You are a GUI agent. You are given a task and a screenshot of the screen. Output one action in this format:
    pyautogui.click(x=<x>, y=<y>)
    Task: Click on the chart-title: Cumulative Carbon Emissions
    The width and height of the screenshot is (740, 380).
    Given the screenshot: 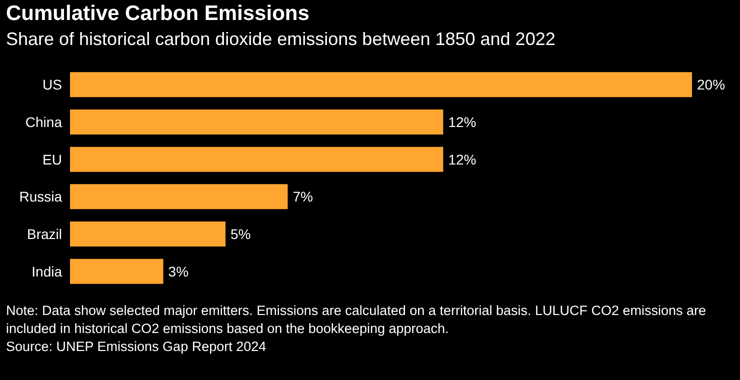 What is the action you would take?
    pyautogui.click(x=158, y=14)
    